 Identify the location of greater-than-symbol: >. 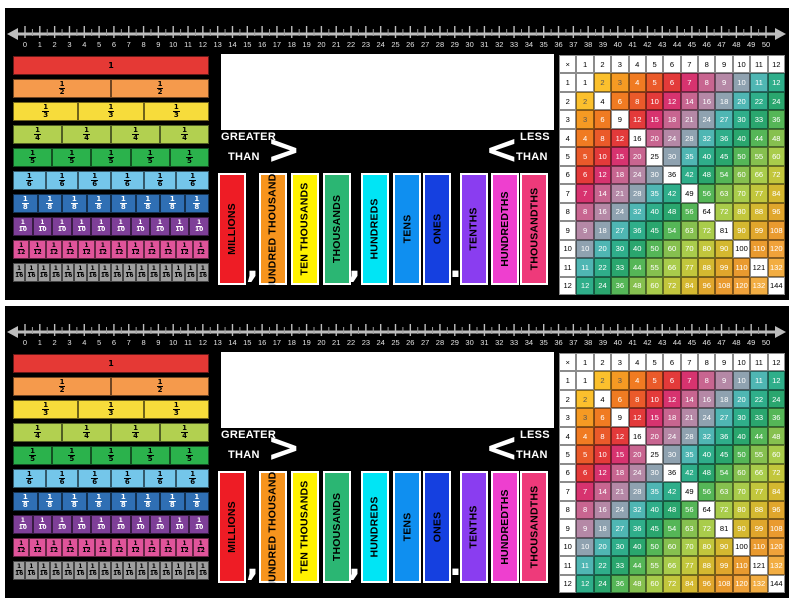
(284, 448).